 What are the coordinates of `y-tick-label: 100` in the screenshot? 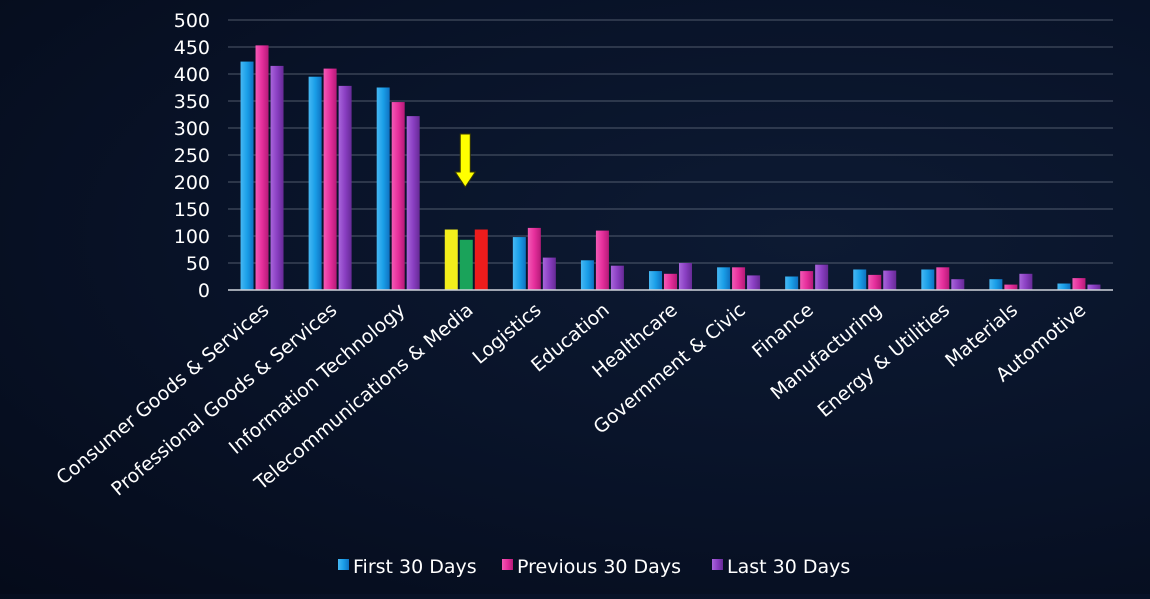 It's located at (192, 237).